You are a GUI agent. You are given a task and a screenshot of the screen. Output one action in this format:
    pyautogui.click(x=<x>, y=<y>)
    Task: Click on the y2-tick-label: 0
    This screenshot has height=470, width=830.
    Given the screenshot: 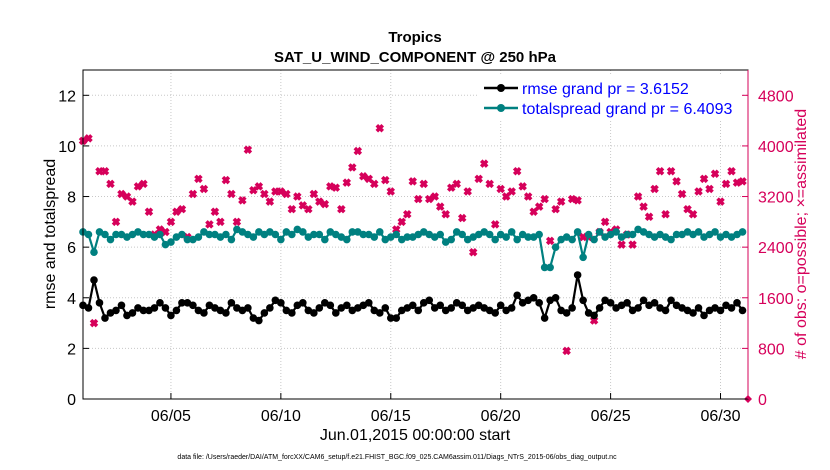 What is the action you would take?
    pyautogui.click(x=762, y=400)
    